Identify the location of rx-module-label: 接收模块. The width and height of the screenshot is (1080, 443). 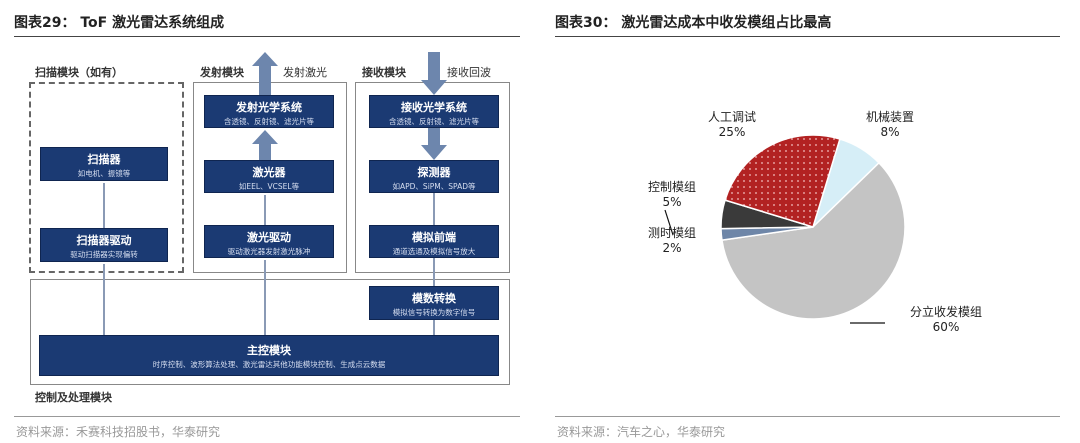
(384, 72).